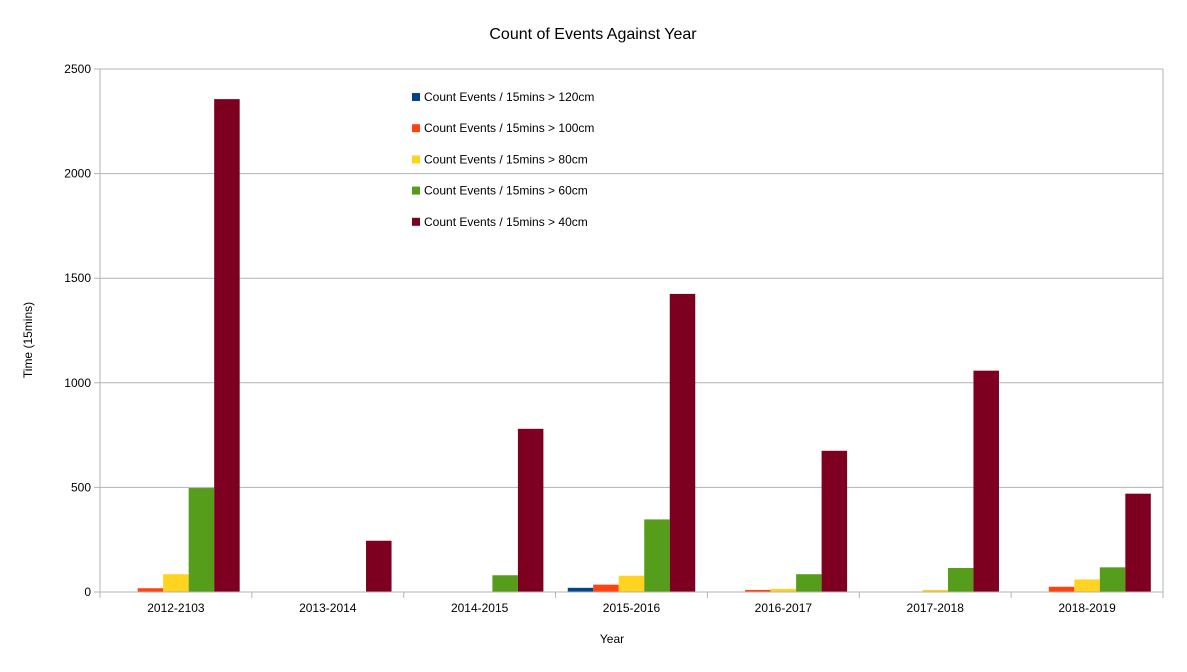  What do you see at coordinates (506, 222) in the screenshot?
I see `legend-label: Count Events / 15mins > 40cm` at bounding box center [506, 222].